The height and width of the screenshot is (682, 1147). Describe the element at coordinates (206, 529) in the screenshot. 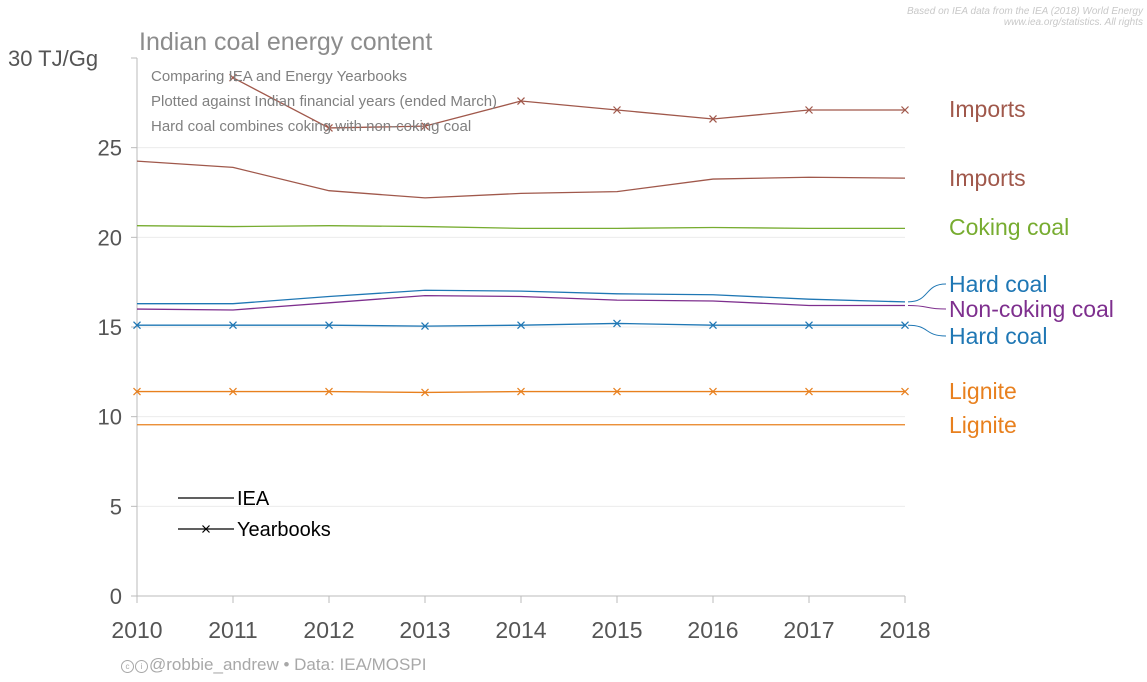

I see `legend-marker` at that location.